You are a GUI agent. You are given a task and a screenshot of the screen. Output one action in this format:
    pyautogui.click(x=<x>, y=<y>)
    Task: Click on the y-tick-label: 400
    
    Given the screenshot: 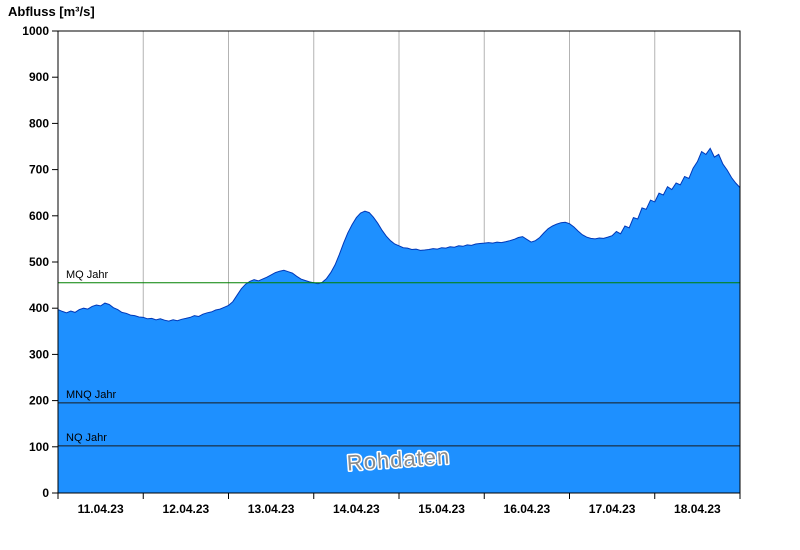 What is the action you would take?
    pyautogui.click(x=39, y=308)
    